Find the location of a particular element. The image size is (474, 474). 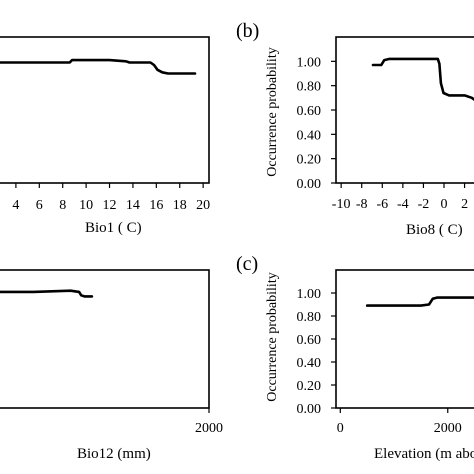

plot-frame-tl is located at coordinates (105, 110).